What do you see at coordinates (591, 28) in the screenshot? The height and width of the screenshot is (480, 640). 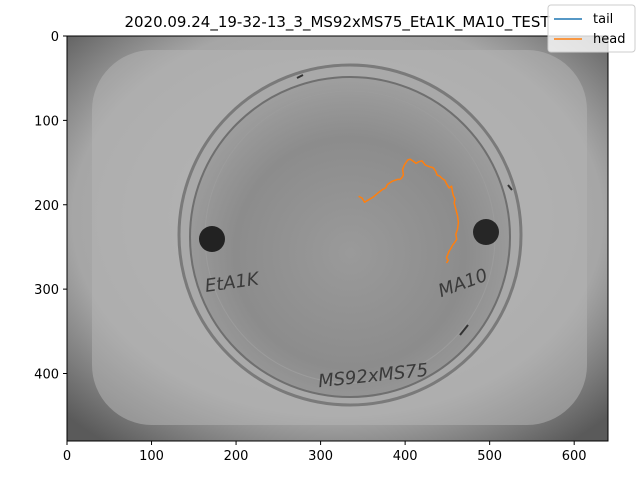 I see `legend: tail head` at bounding box center [591, 28].